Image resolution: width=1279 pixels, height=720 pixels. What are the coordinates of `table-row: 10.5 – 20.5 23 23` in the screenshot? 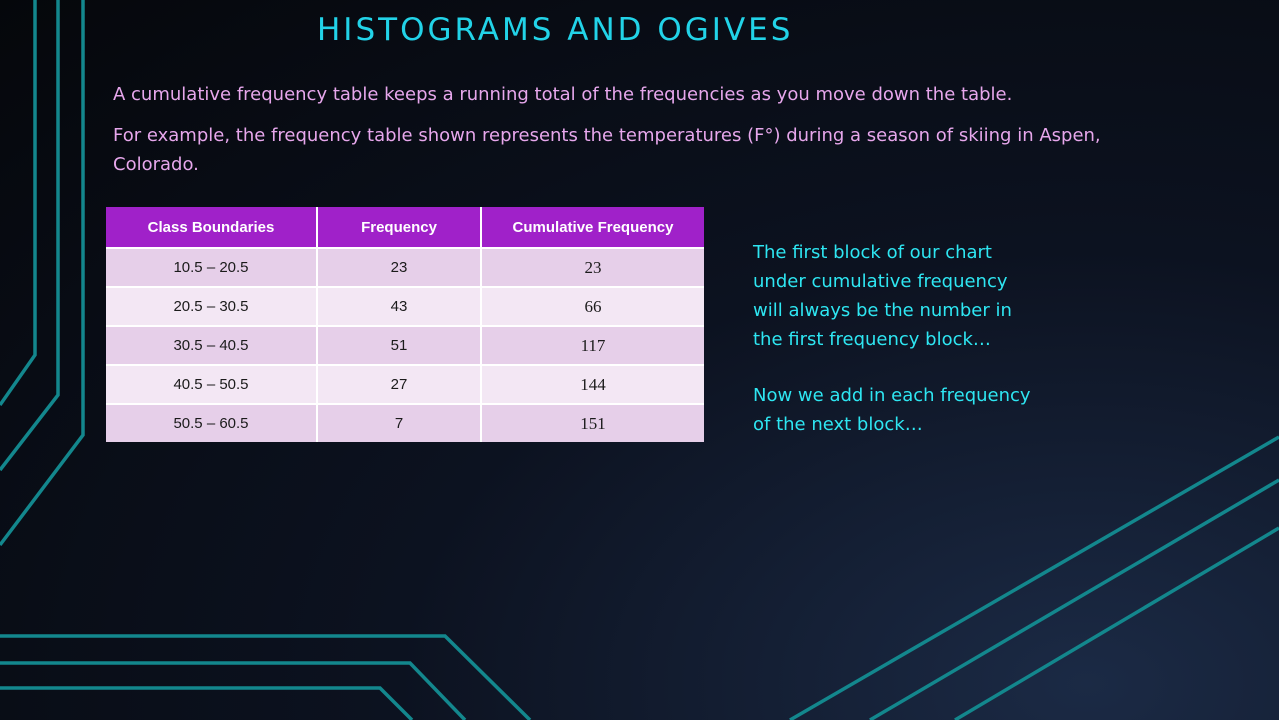 It's located at (405, 267).